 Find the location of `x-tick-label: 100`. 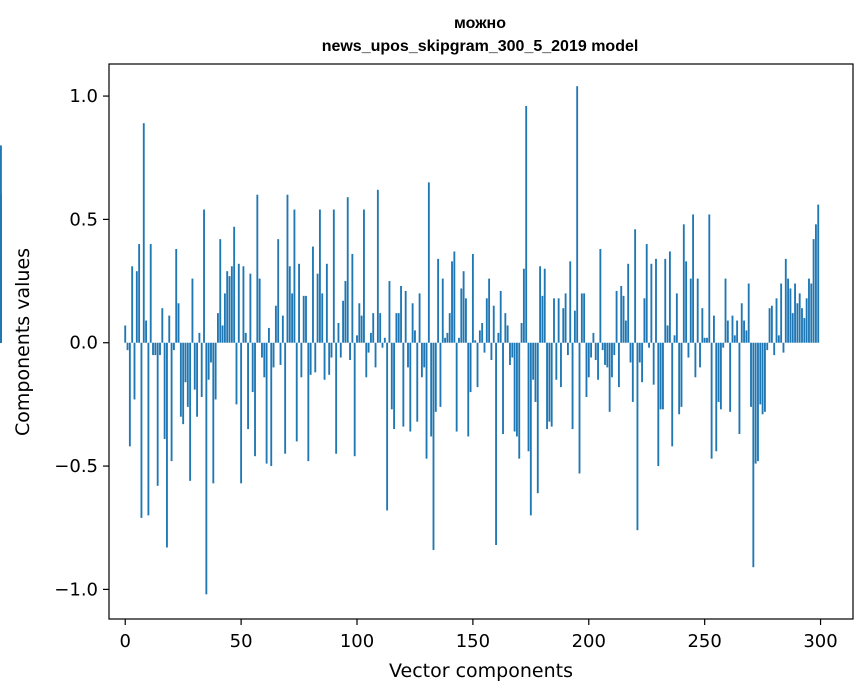

x-tick-label: 100 is located at coordinates (357, 641).